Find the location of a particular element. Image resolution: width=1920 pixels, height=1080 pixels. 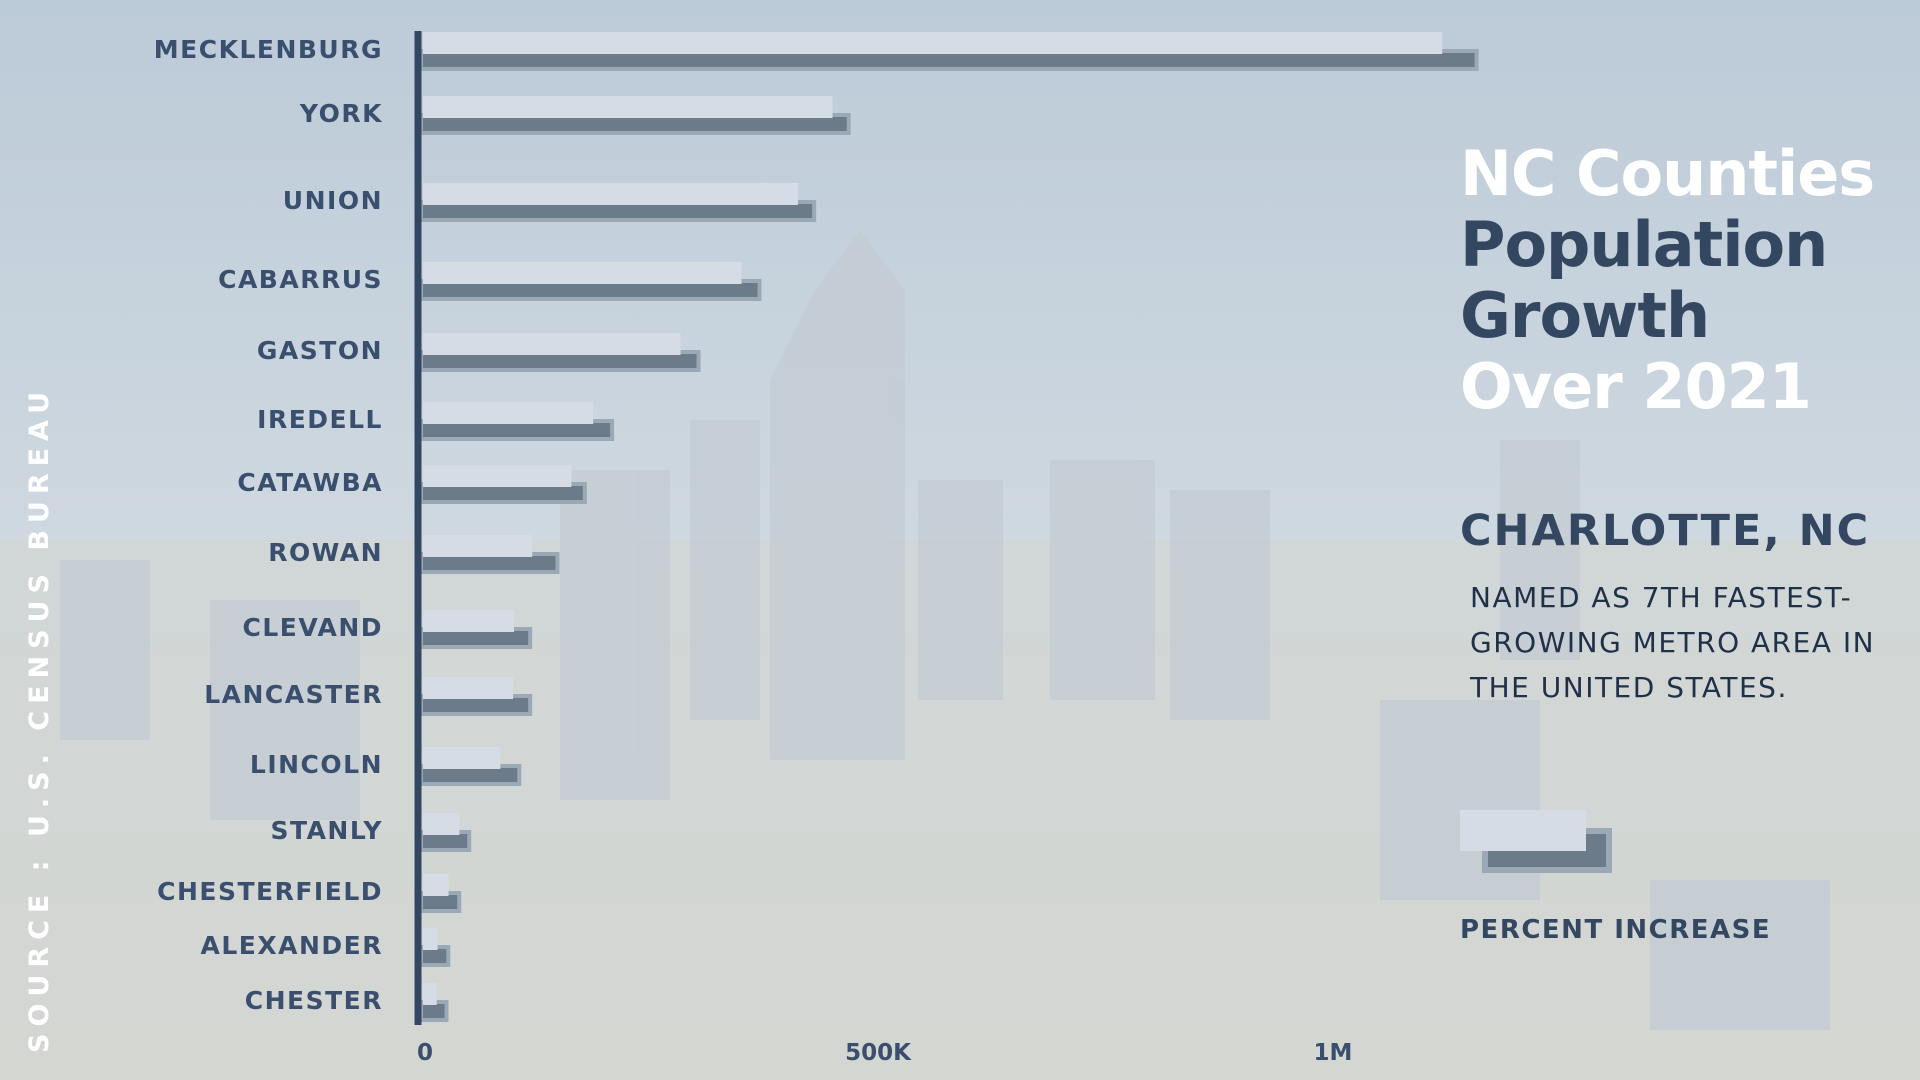

category-label-mecklenburg: MECKLENBURG is located at coordinates (268, 49).